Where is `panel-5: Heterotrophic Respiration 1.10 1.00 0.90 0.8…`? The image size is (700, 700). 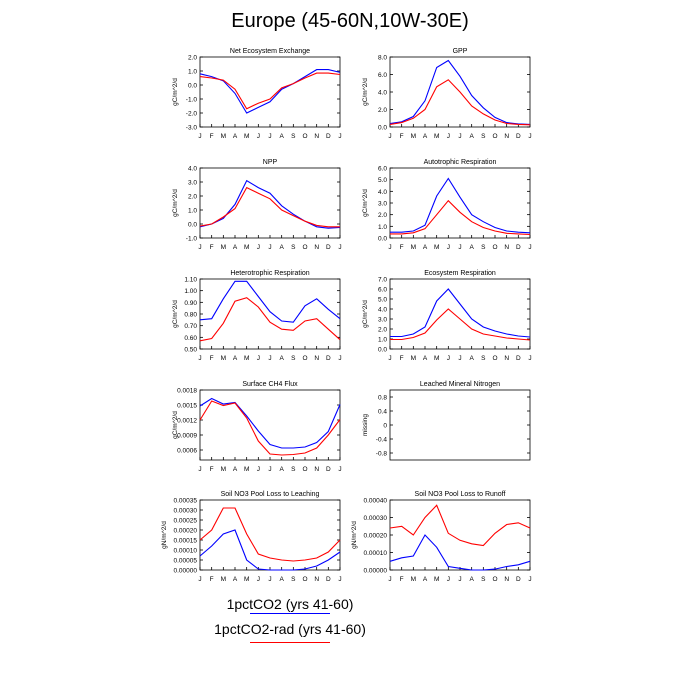
panel-5: Heterotrophic Respiration 1.10 1.00 0.90 0.8… is located at coordinates (257, 316).